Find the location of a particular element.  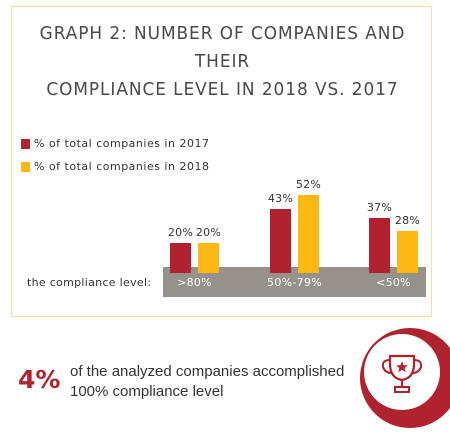

legend-label-2017: % of total companies in 2017 is located at coordinates (122, 143).